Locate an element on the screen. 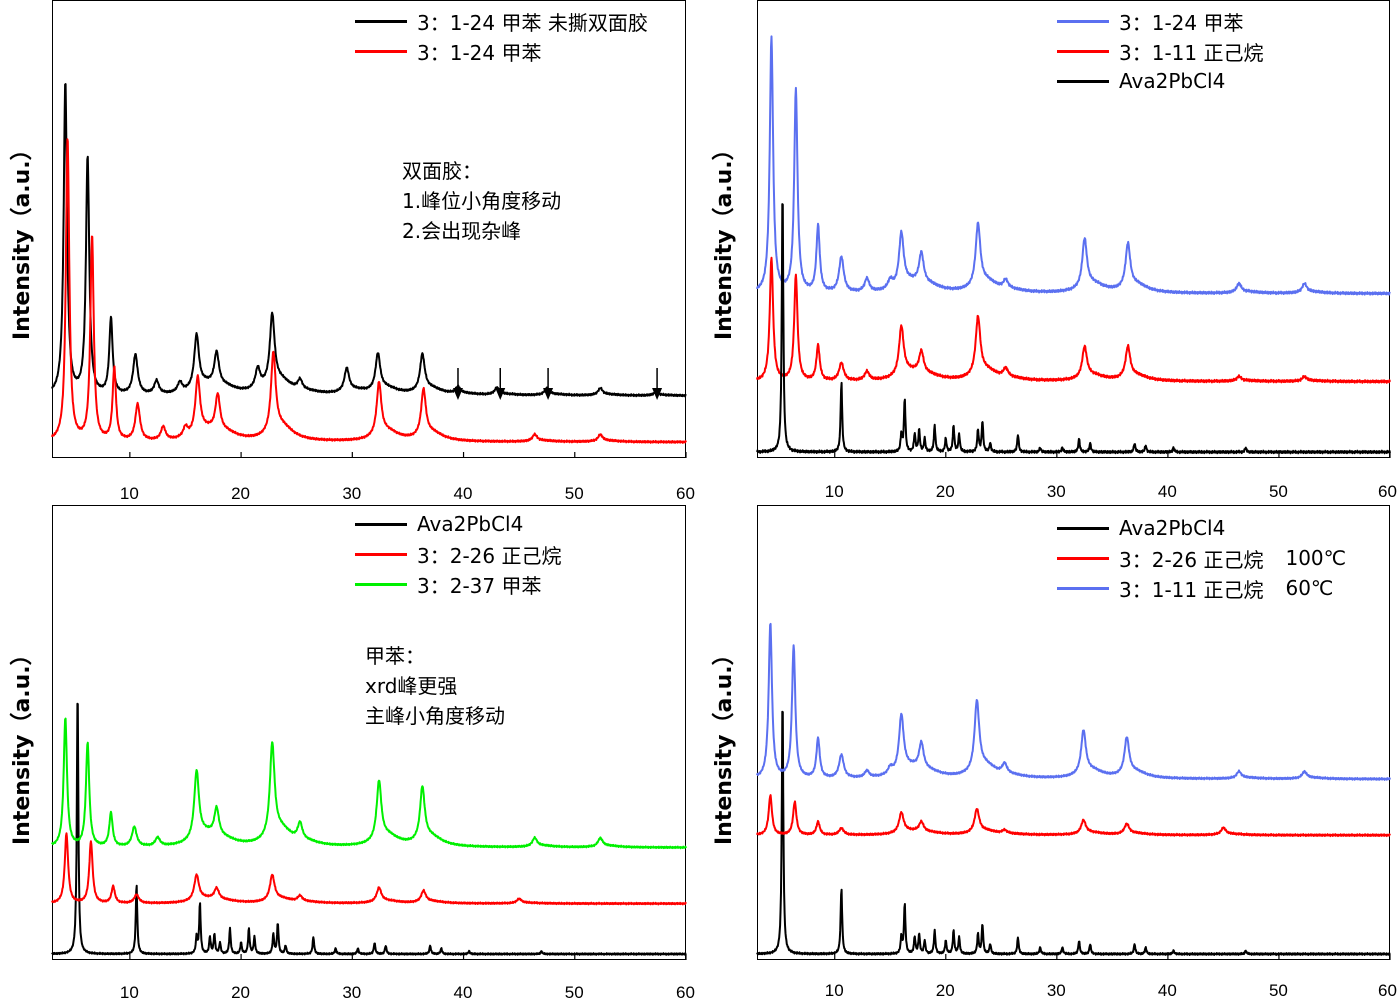 The image size is (1398, 1007). legend: 3：1-24 甲苯 3：1-11 正己烷 Ava2PbCl4 is located at coordinates (1160, 51).